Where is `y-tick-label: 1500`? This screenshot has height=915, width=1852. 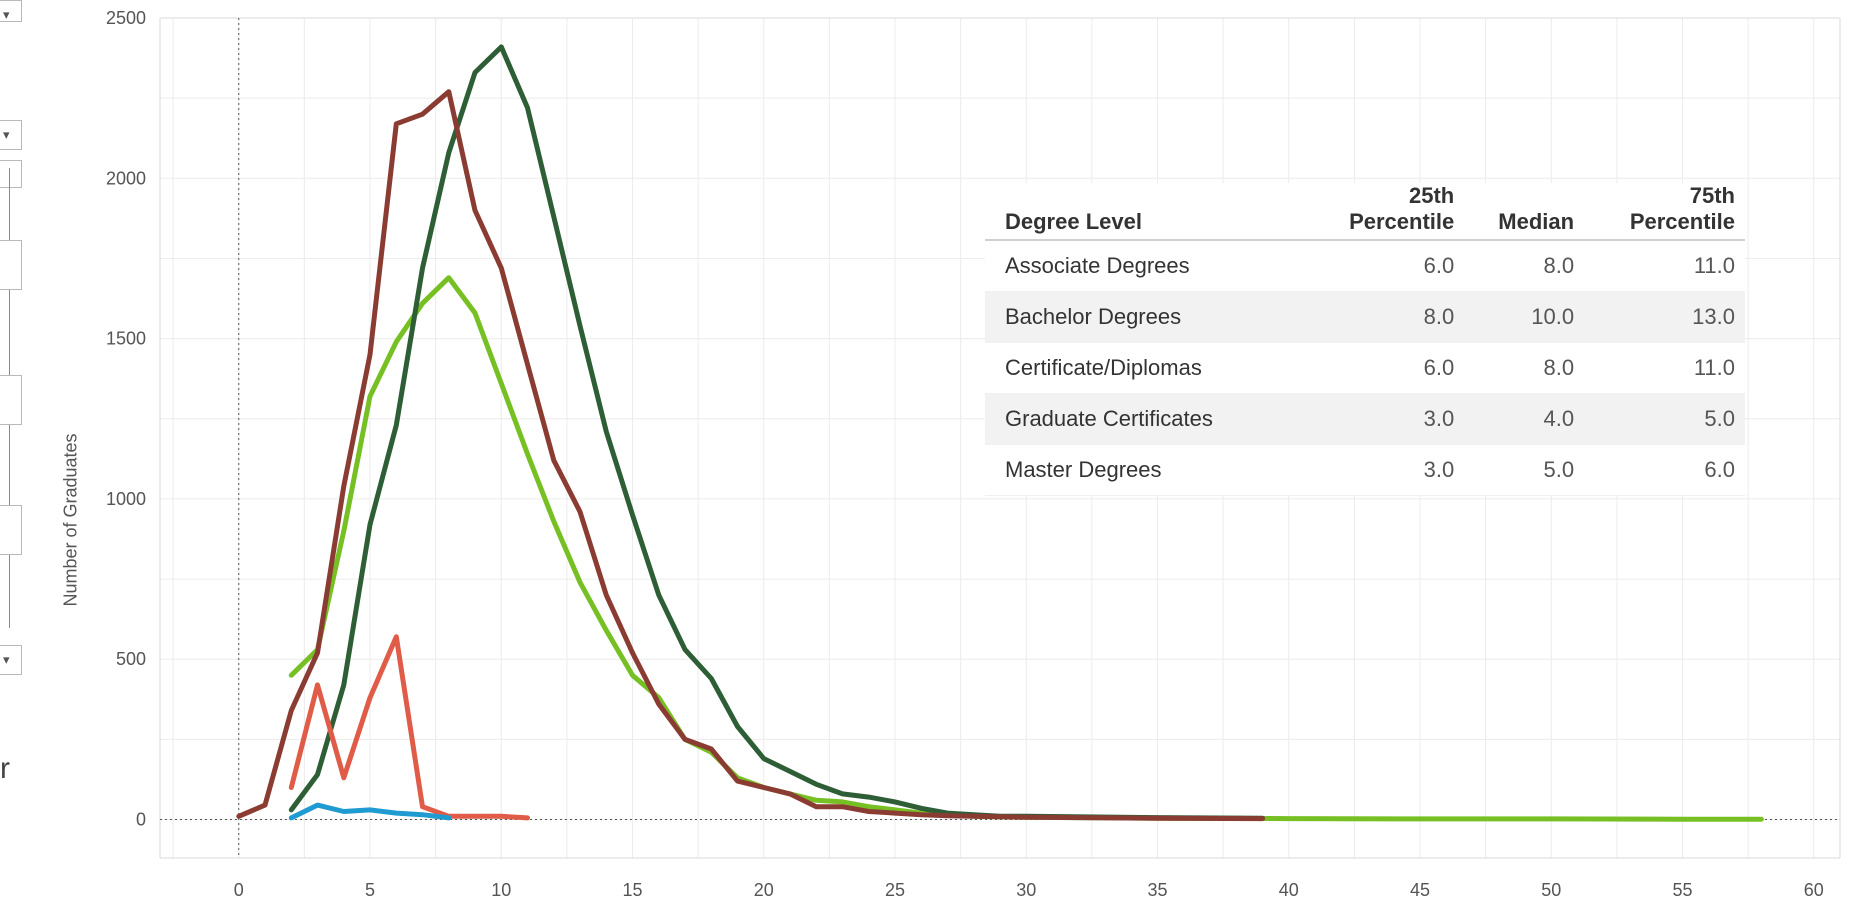 y-tick-label: 1500 is located at coordinates (126, 339).